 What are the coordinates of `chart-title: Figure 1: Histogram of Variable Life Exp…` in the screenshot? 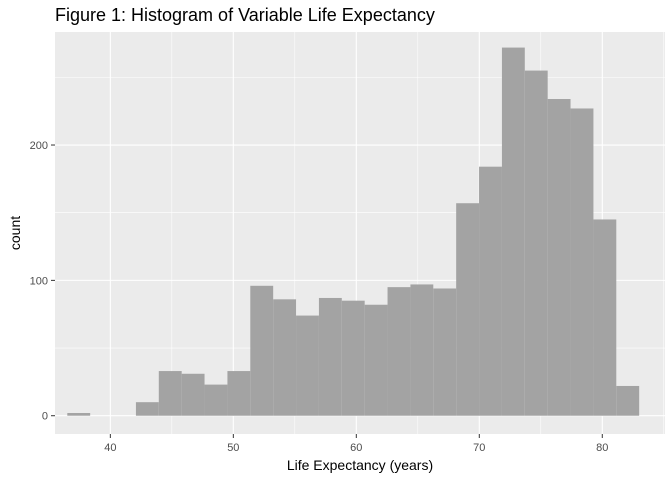 It's located at (245, 15).